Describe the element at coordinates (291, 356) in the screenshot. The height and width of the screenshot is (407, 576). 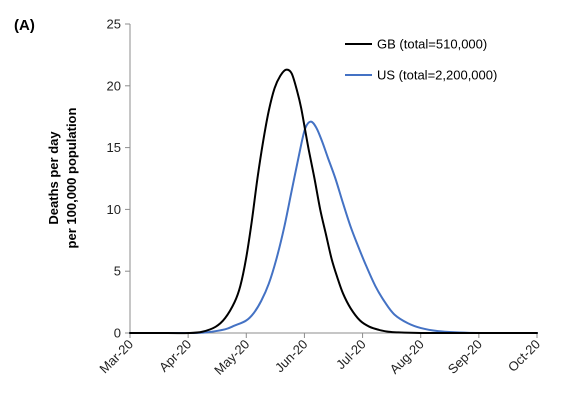
I see `x-tick-label: Jun-20` at that location.